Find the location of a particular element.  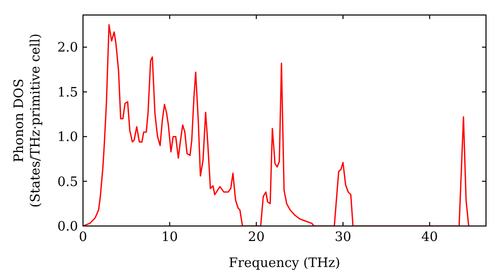

x-tick-label: 40 is located at coordinates (429, 237).